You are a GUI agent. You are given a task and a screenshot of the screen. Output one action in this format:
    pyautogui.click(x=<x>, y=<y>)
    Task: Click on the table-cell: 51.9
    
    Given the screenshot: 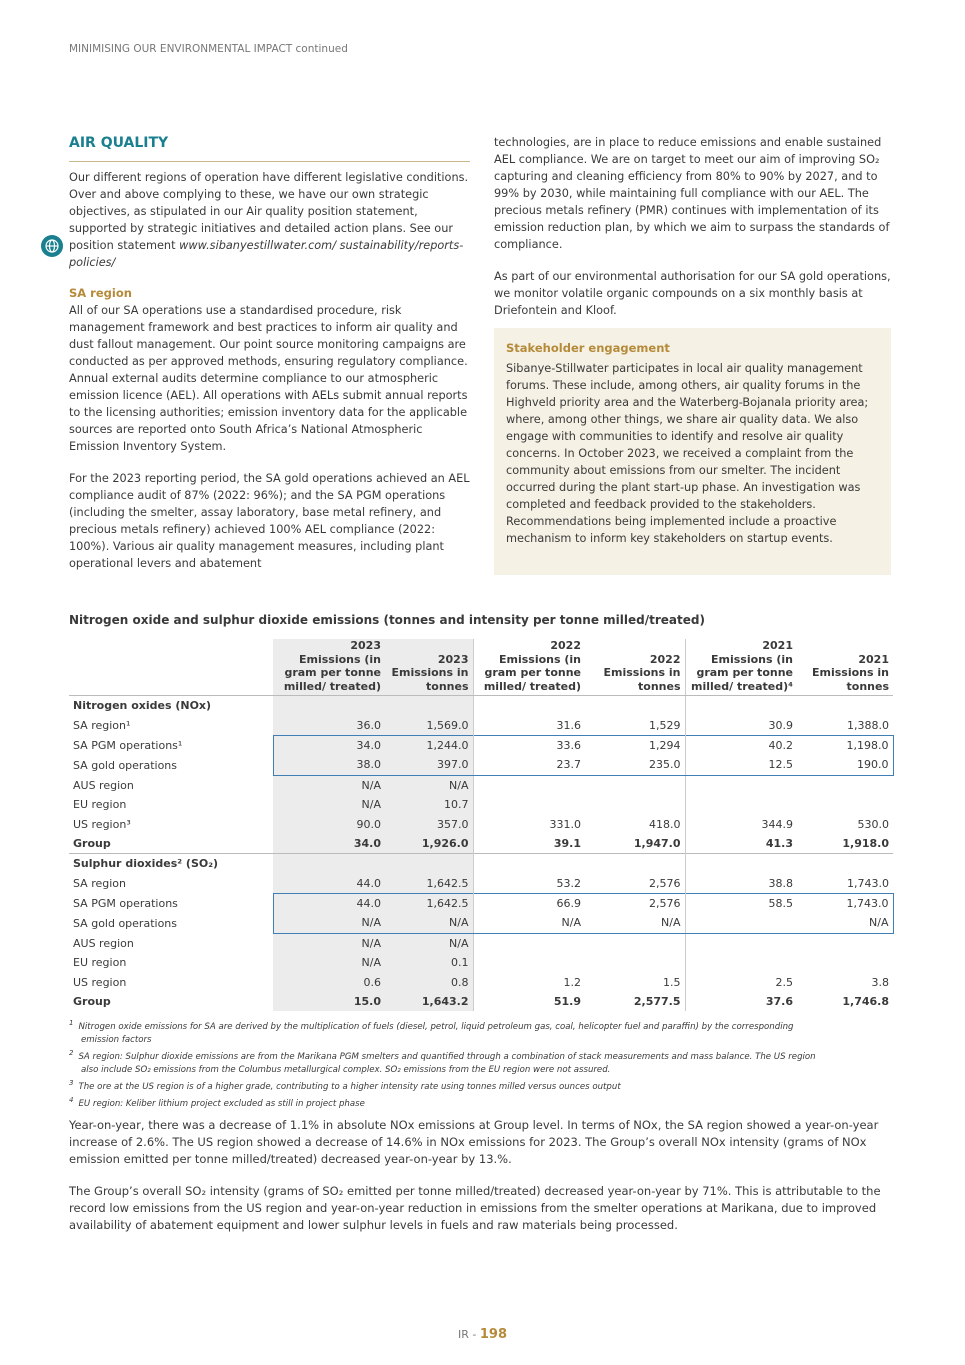 What is the action you would take?
    pyautogui.click(x=528, y=1001)
    